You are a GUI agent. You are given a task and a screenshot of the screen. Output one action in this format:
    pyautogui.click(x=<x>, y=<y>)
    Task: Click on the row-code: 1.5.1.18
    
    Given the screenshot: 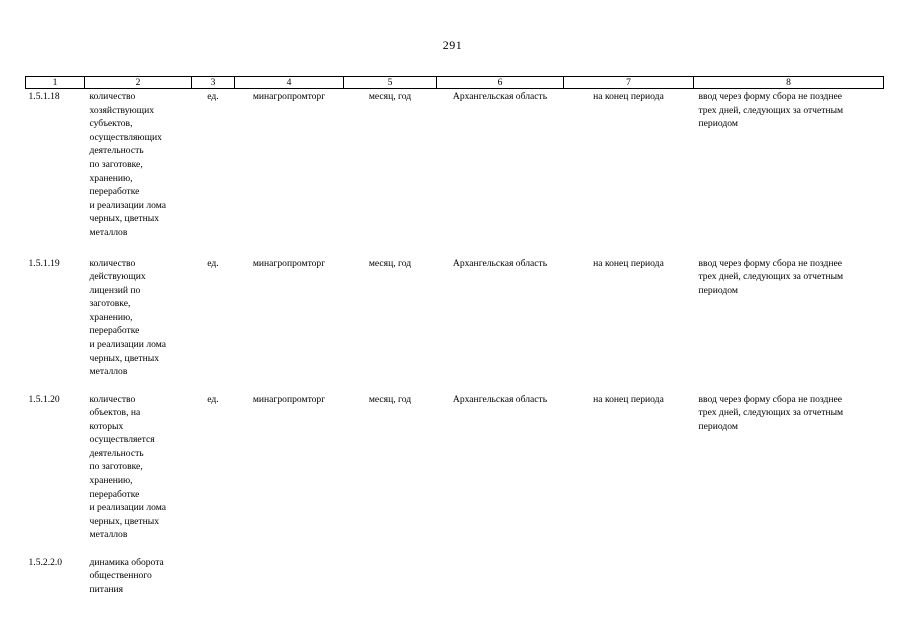 What is the action you would take?
    pyautogui.click(x=44, y=96)
    